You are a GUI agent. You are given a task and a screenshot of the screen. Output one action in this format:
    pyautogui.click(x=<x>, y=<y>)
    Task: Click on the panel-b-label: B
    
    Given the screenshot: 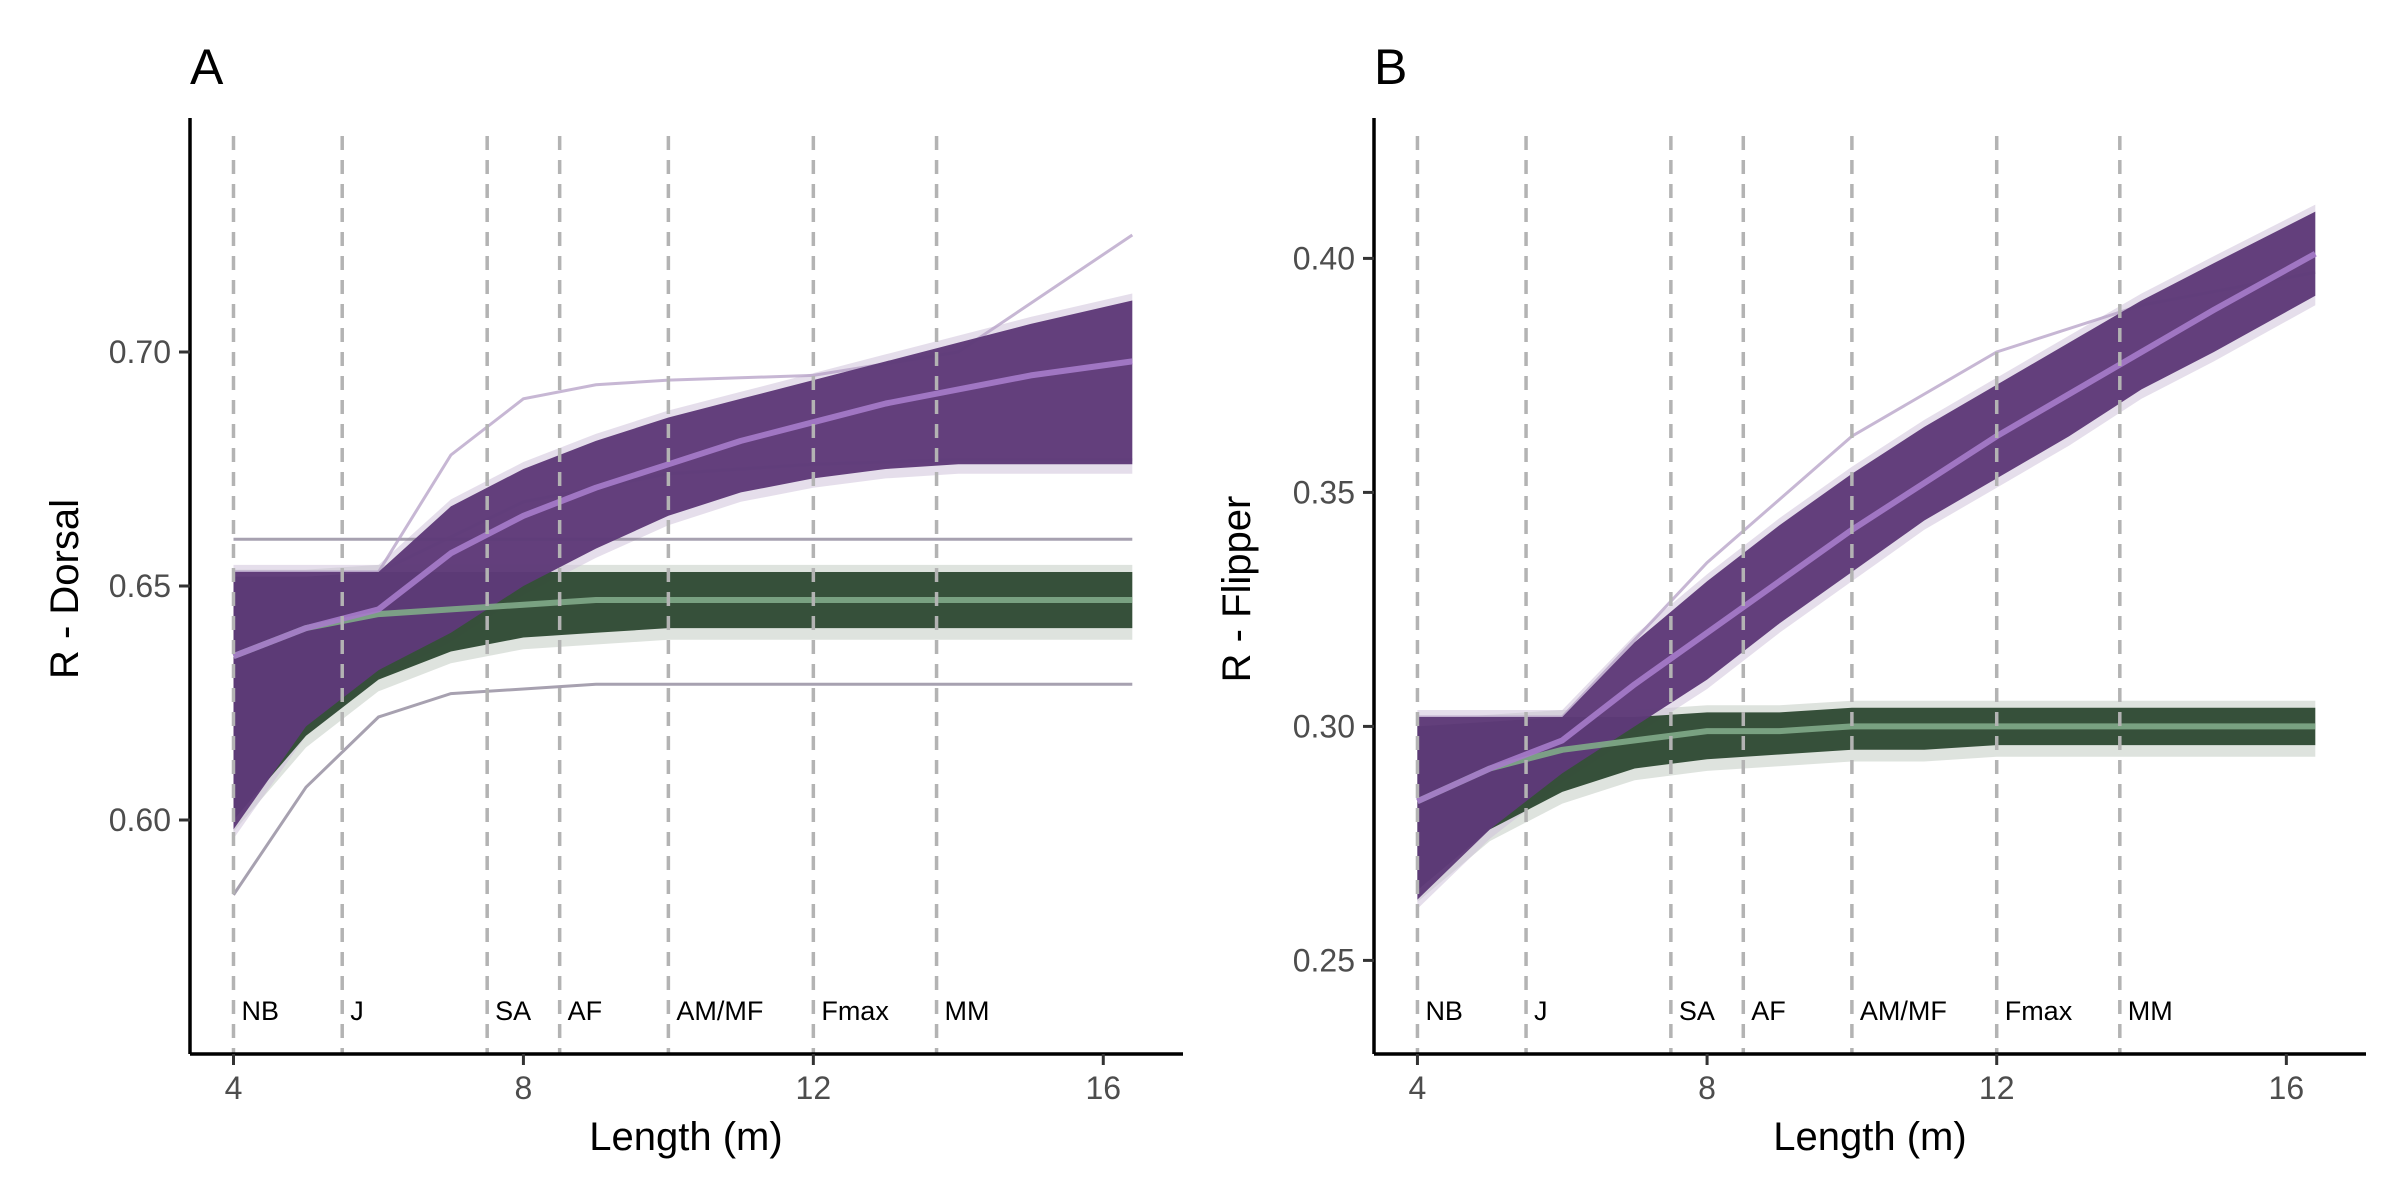 What is the action you would take?
    pyautogui.click(x=1390, y=67)
    